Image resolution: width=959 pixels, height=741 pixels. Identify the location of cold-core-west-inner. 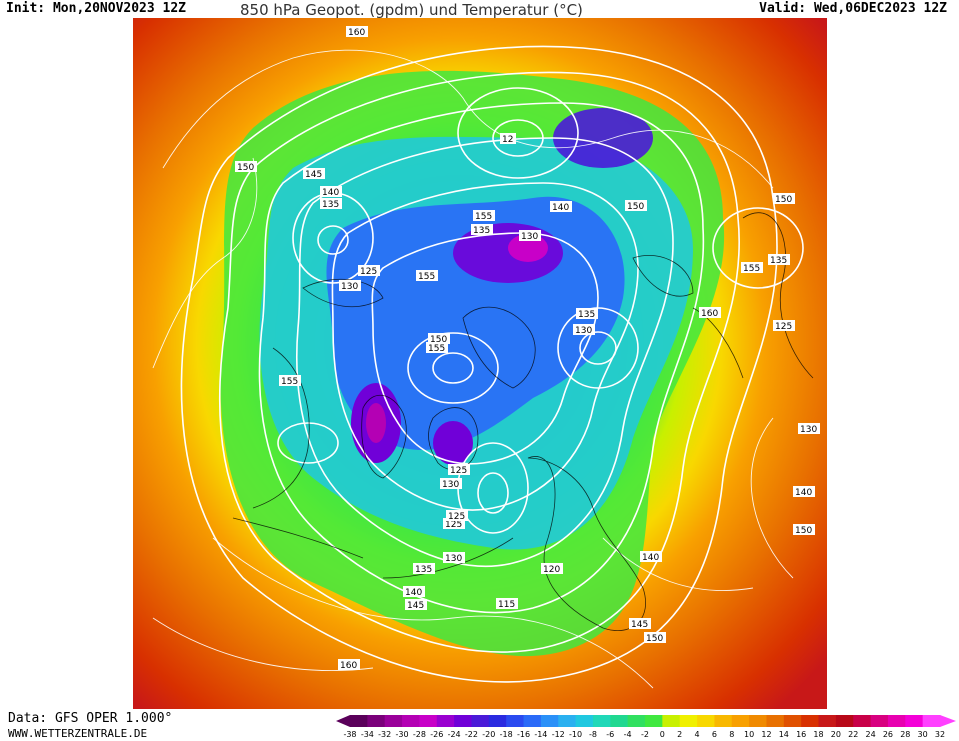
(376, 423).